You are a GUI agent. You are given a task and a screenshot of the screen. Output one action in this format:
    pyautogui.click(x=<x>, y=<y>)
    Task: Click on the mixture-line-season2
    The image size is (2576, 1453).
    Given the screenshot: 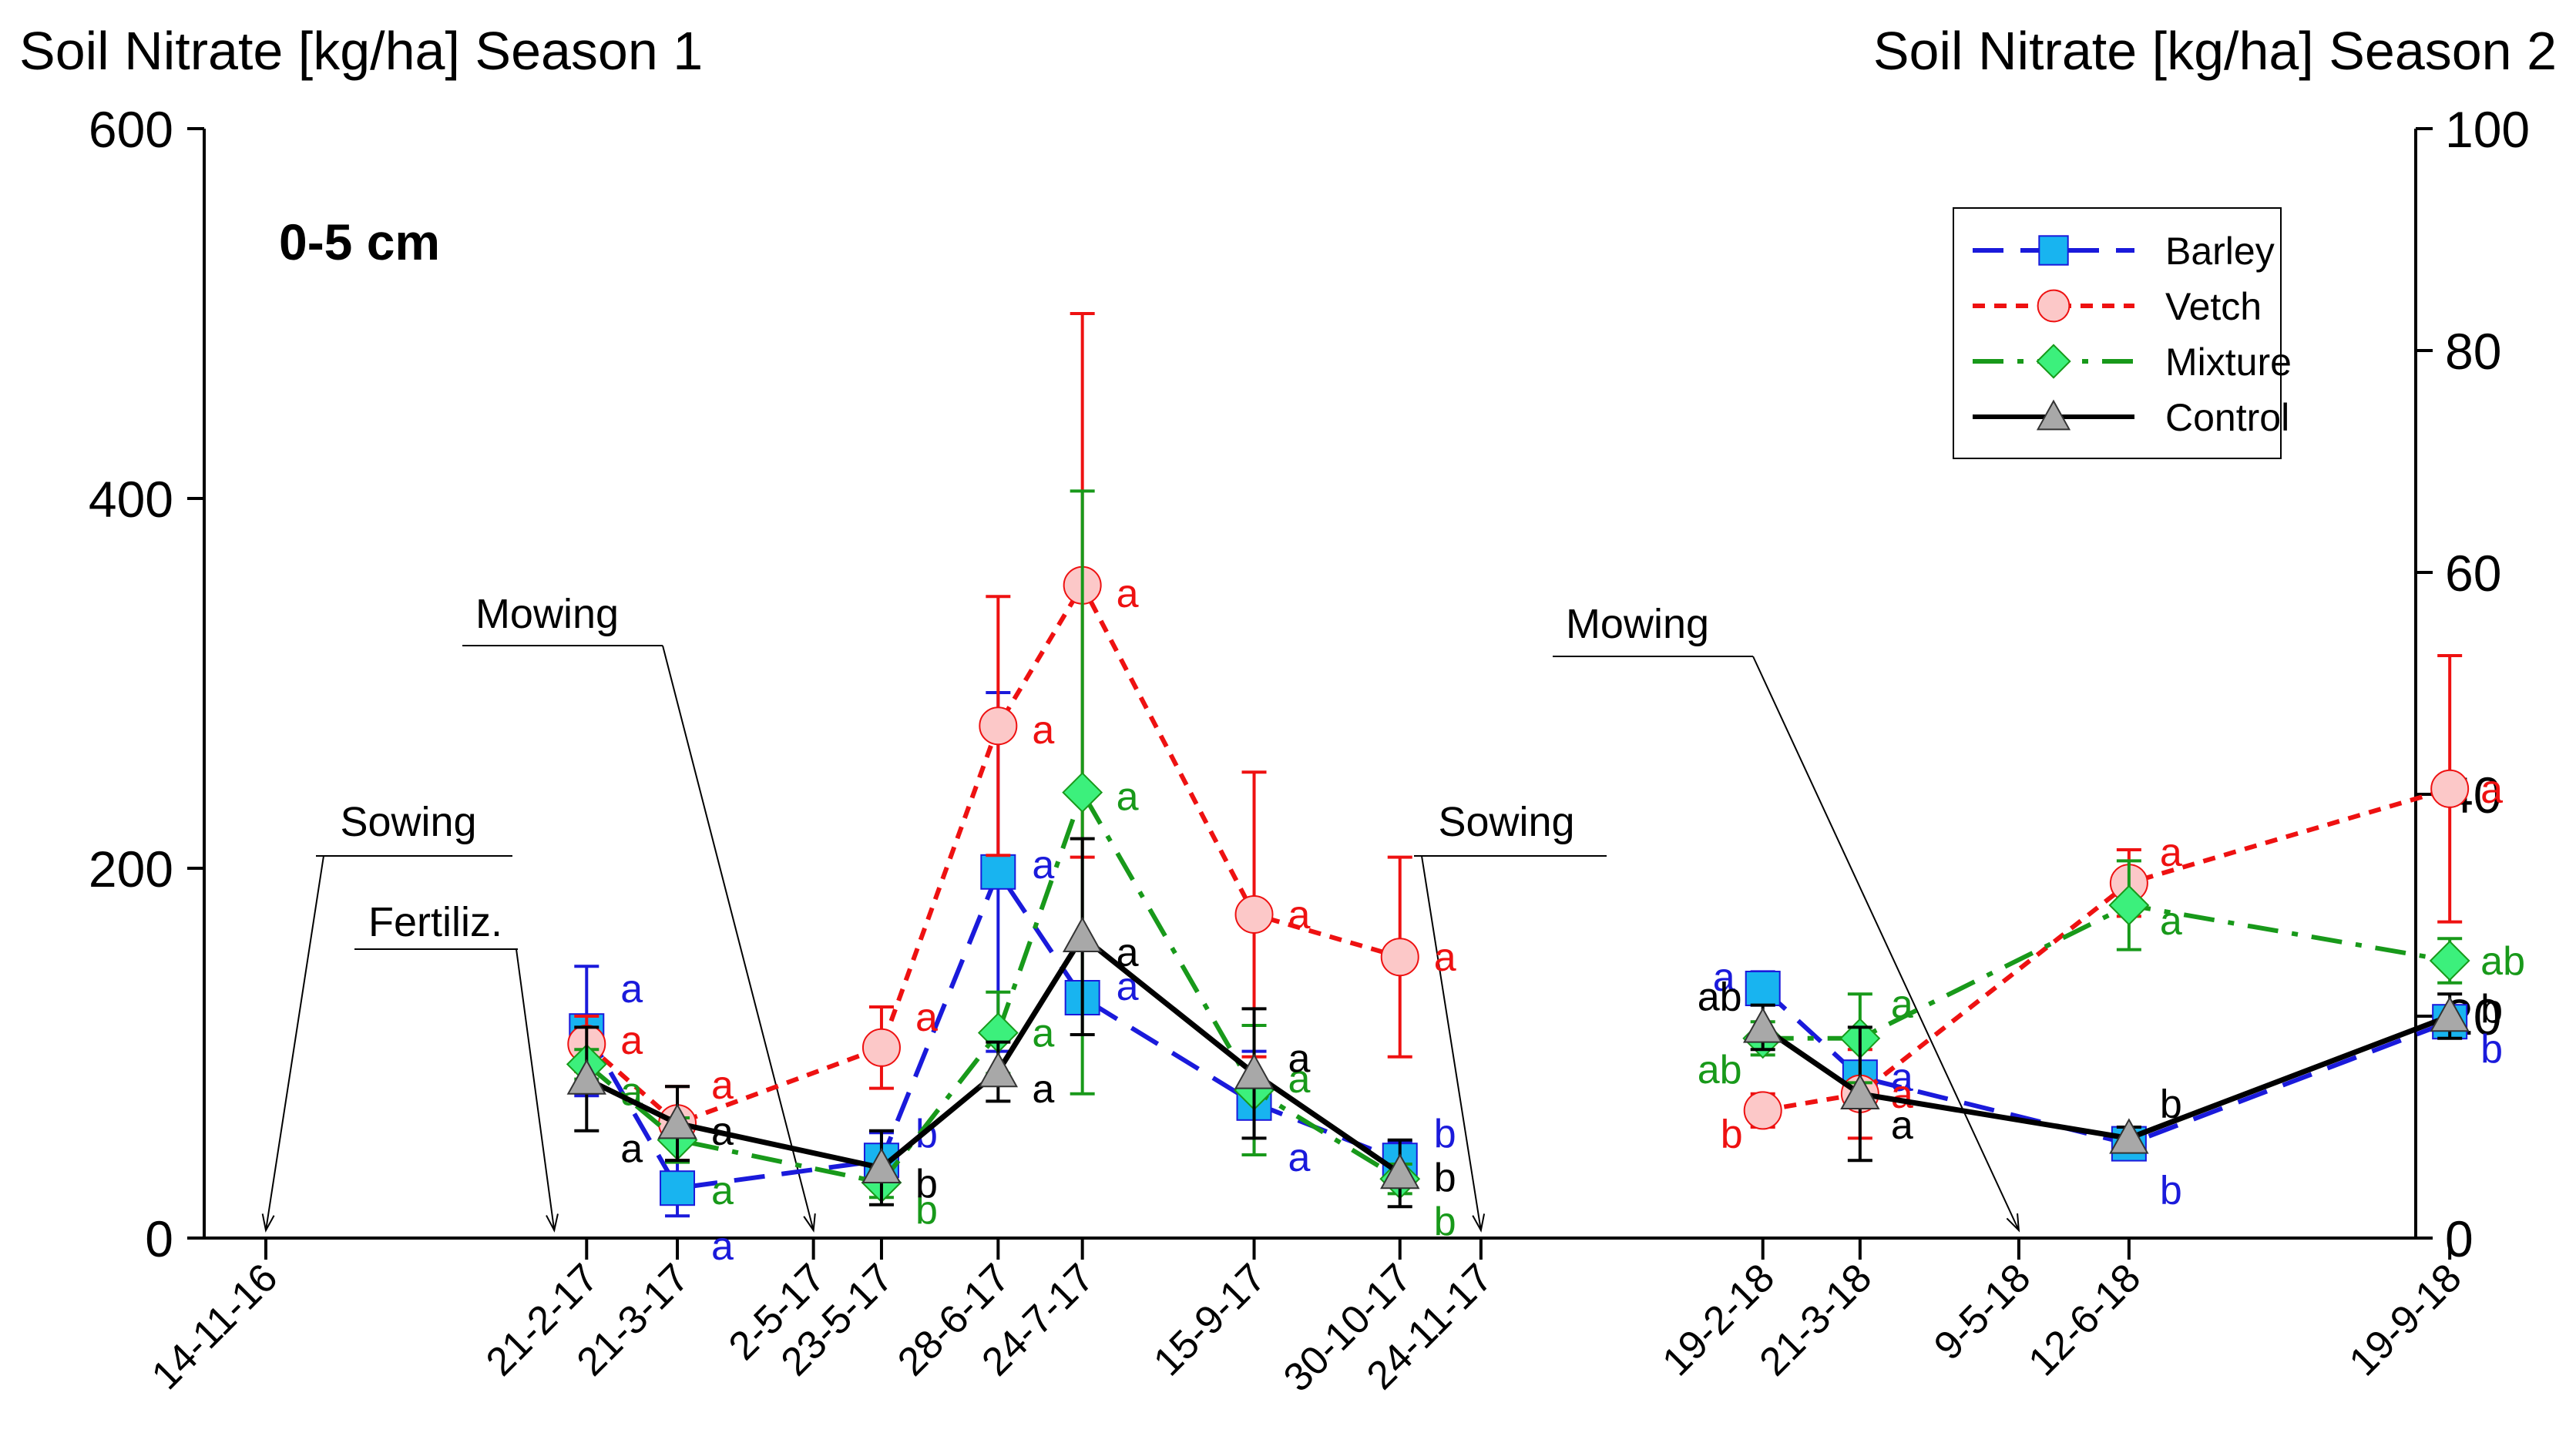 What is the action you would take?
    pyautogui.click(x=2106, y=972)
    